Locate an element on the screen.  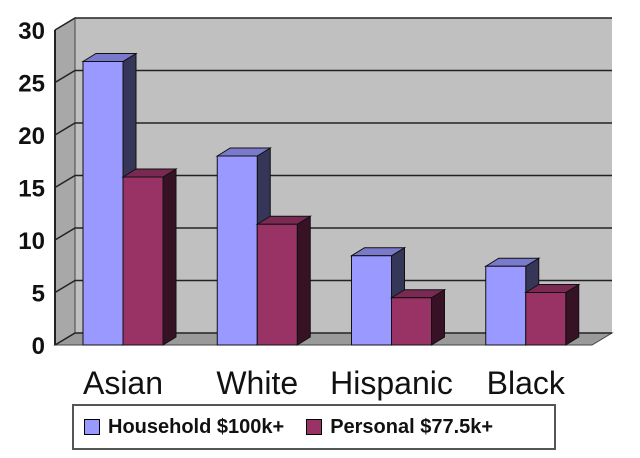
legend-swatch-personal is located at coordinates (314, 427).